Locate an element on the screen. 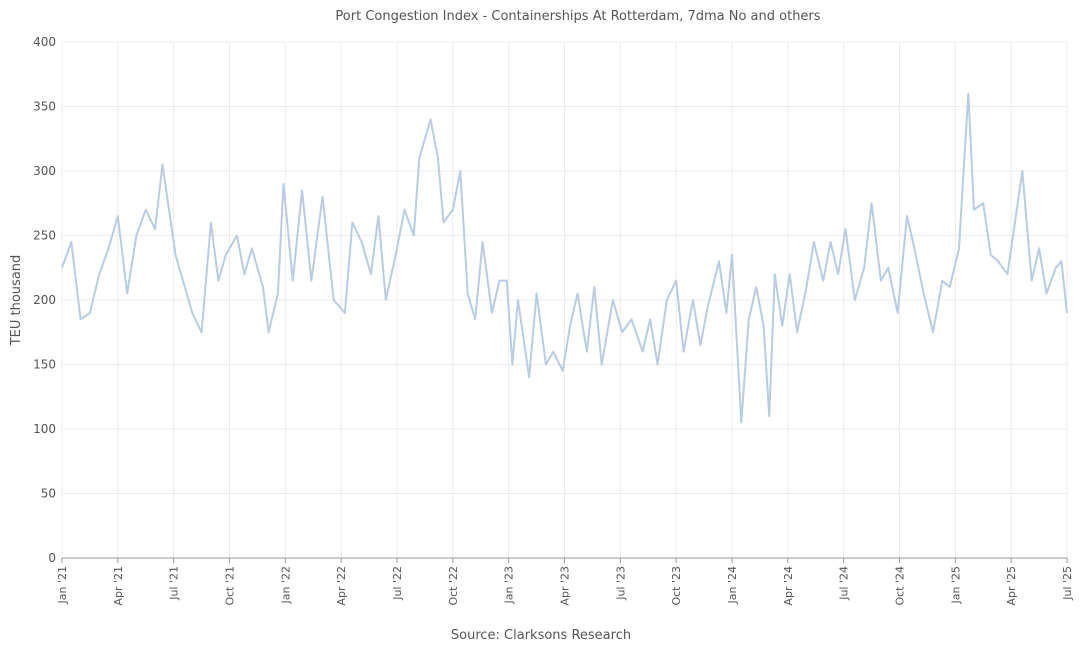 The image size is (1080, 653). x-tick-label: Jul '25 is located at coordinates (1067, 583).